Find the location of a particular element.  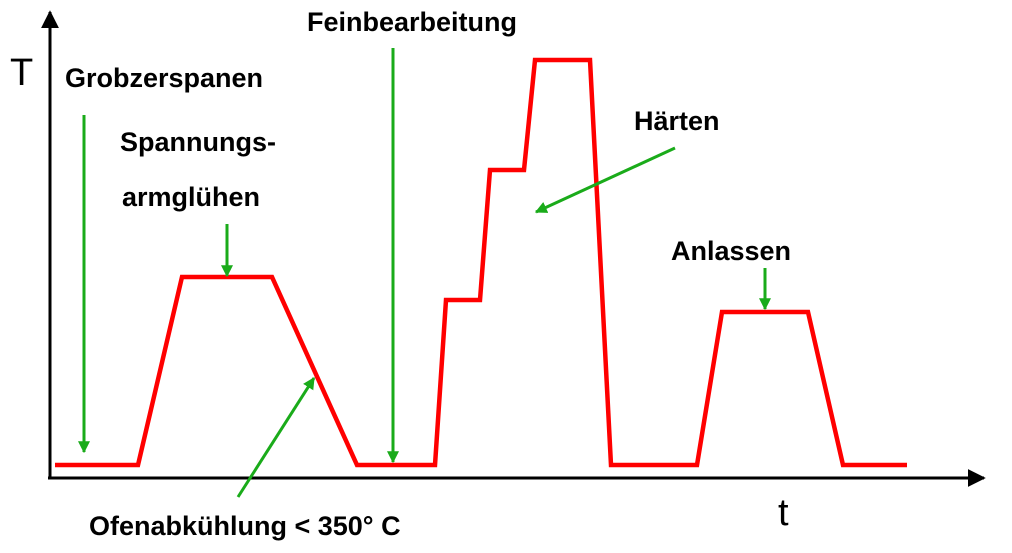

haerten-label: Härten is located at coordinates (677, 121).